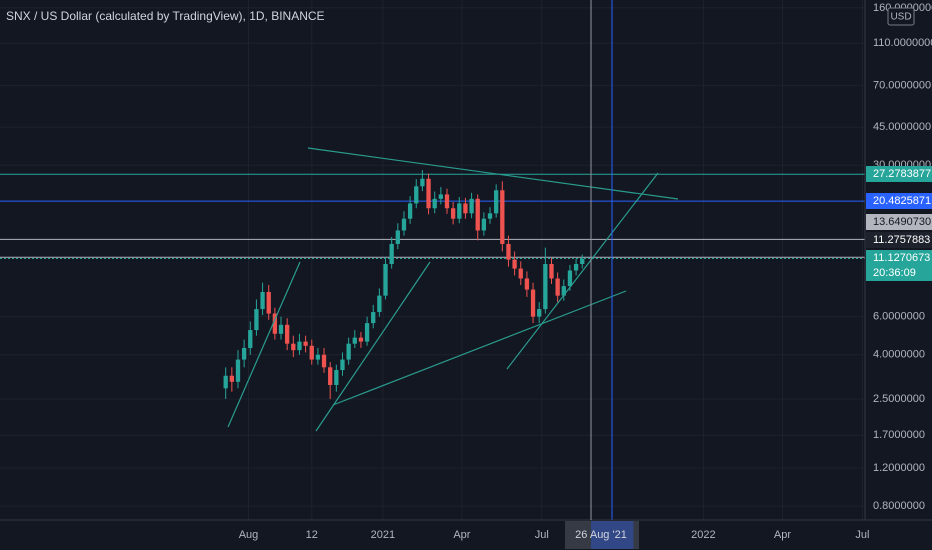 The width and height of the screenshot is (932, 550). What do you see at coordinates (383, 535) in the screenshot?
I see `x-tick-label: 2021` at bounding box center [383, 535].